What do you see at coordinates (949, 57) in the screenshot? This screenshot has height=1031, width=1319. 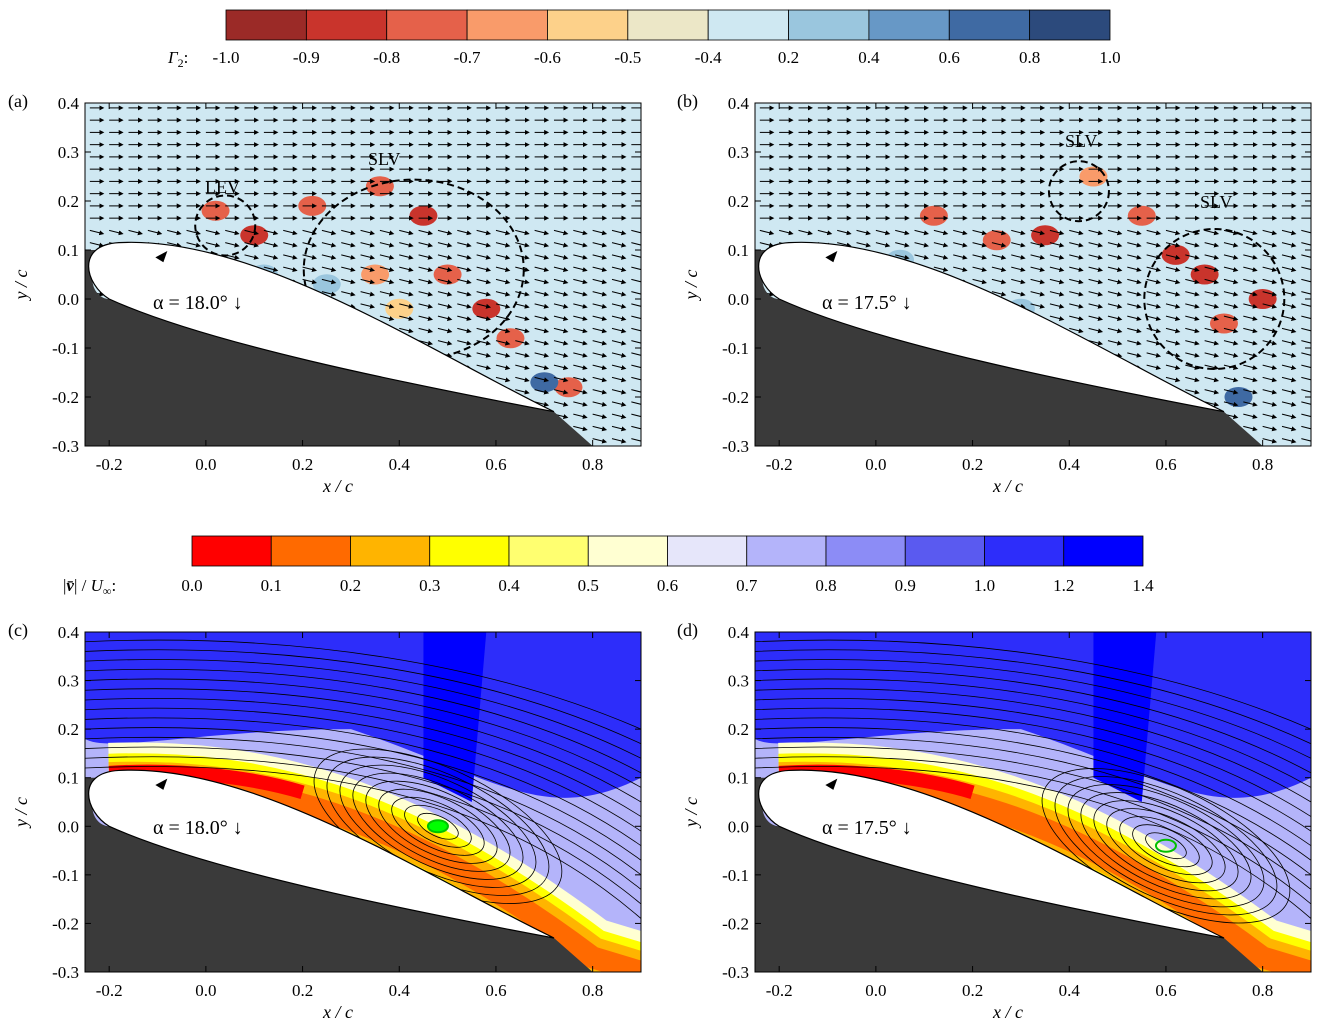 I see `colorbar-gamma2-tick-label: 0.6` at bounding box center [949, 57].